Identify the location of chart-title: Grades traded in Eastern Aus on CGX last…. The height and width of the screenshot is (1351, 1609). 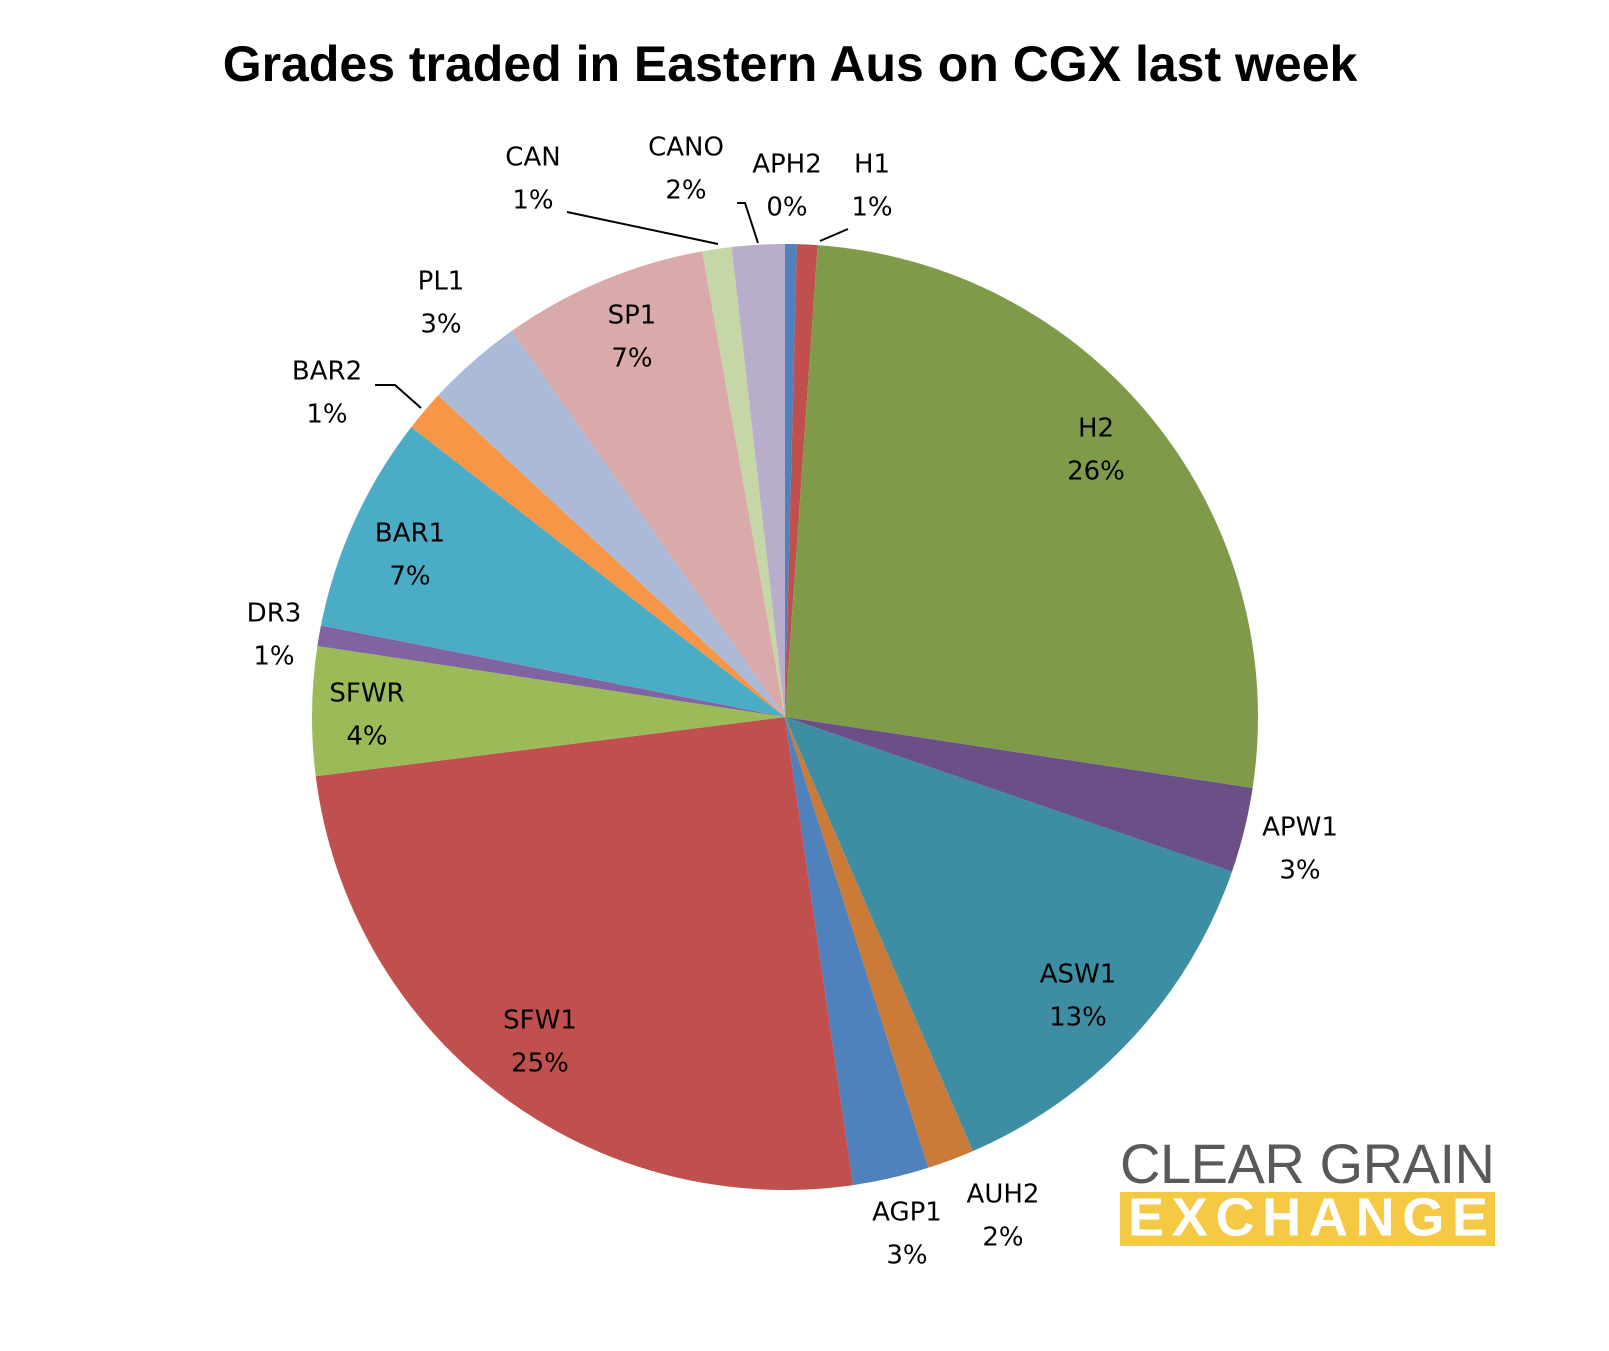
(790, 64).